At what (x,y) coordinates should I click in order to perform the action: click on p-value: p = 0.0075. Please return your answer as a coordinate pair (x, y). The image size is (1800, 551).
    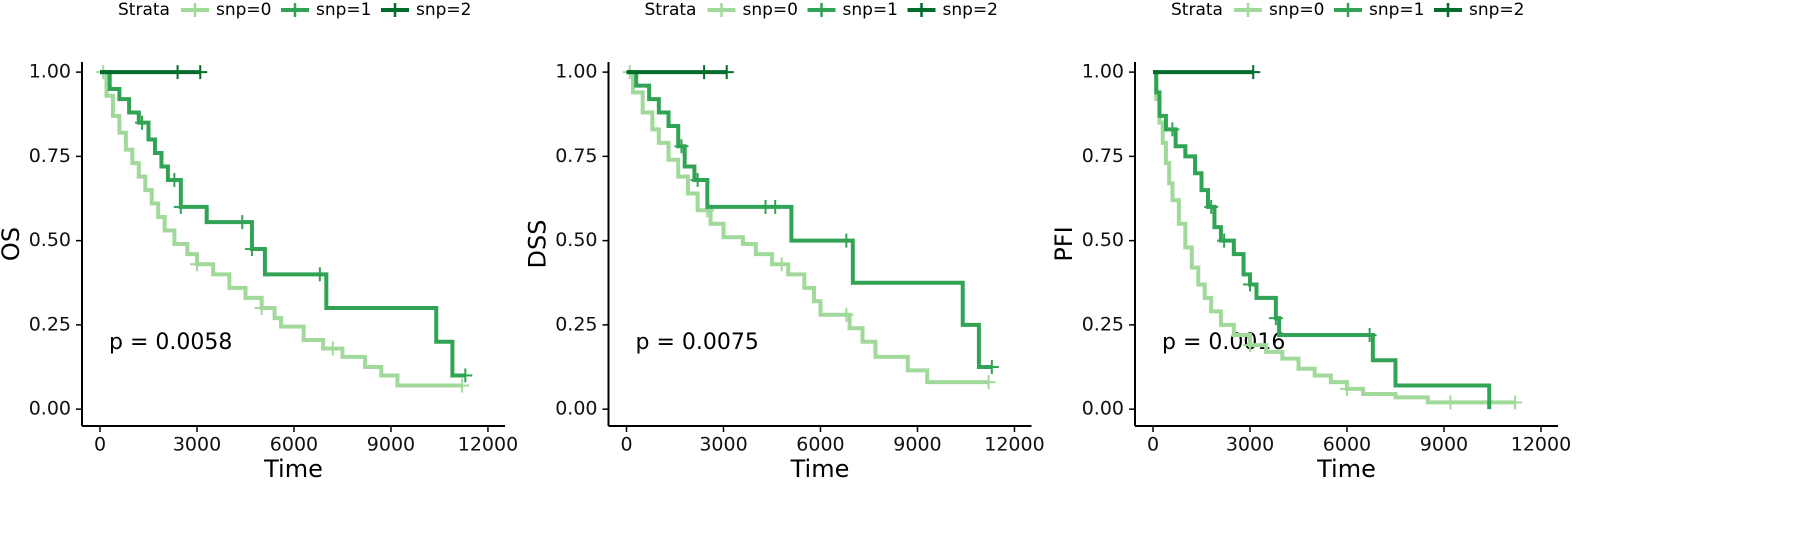
    Looking at the image, I should click on (697, 342).